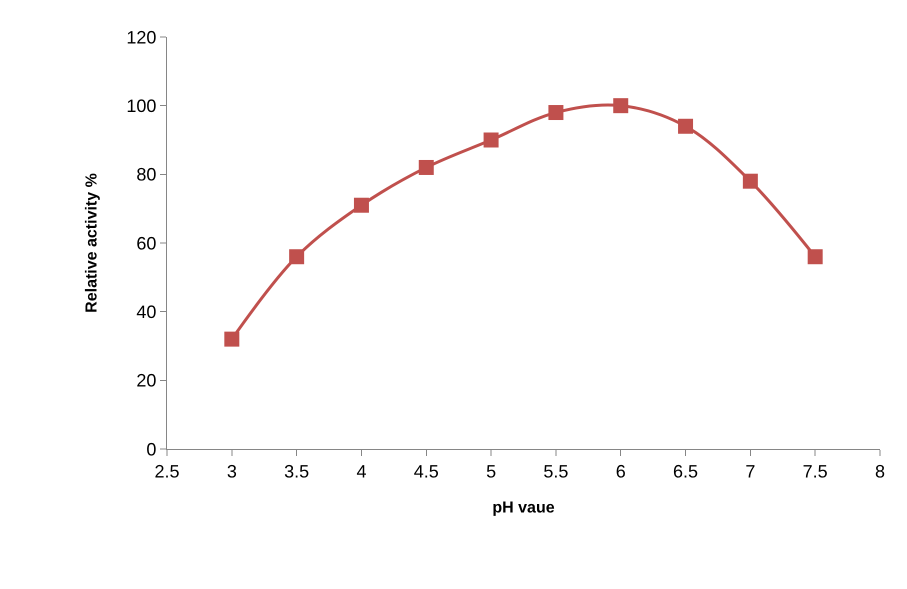 The width and height of the screenshot is (907, 589). I want to click on x-tick-label: 8, so click(880, 472).